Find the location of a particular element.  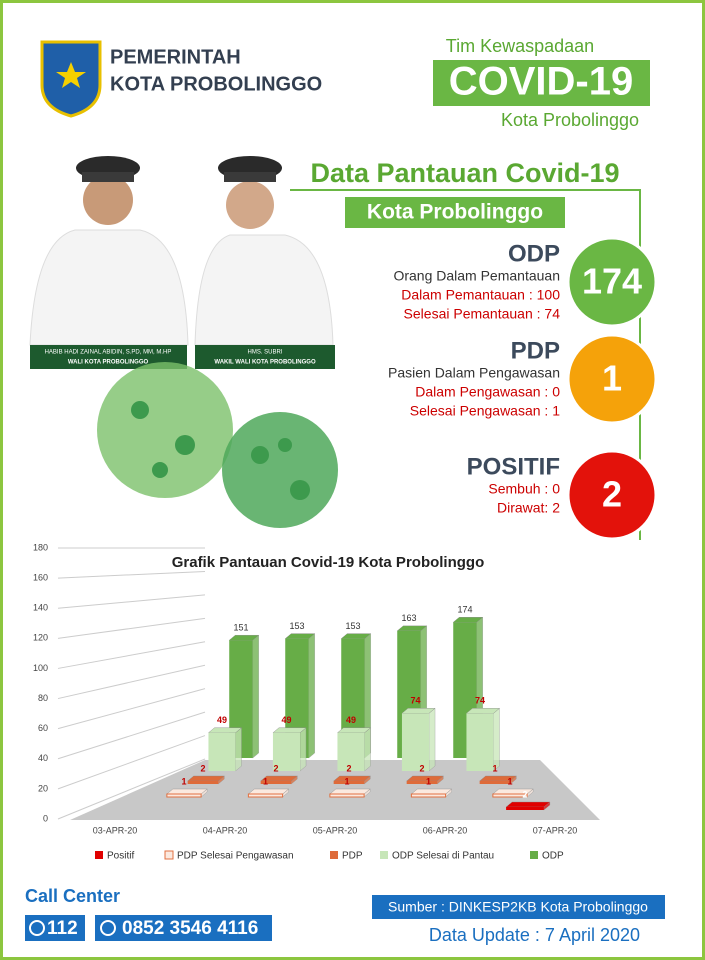

covid-box is located at coordinates (541, 83).